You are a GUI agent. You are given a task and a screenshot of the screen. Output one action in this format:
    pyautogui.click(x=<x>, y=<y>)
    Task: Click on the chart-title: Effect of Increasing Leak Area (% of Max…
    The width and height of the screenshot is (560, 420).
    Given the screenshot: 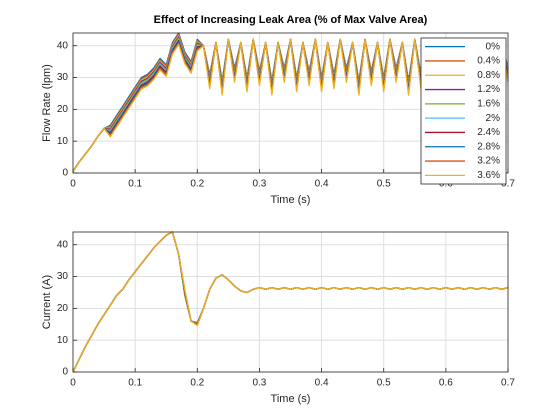 What is the action you would take?
    pyautogui.click(x=291, y=20)
    